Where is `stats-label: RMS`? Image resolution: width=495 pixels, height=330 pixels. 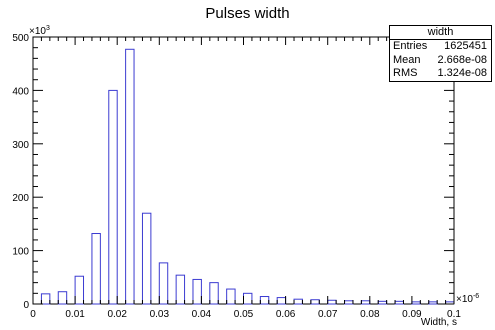
stats-label: RMS is located at coordinates (405, 73).